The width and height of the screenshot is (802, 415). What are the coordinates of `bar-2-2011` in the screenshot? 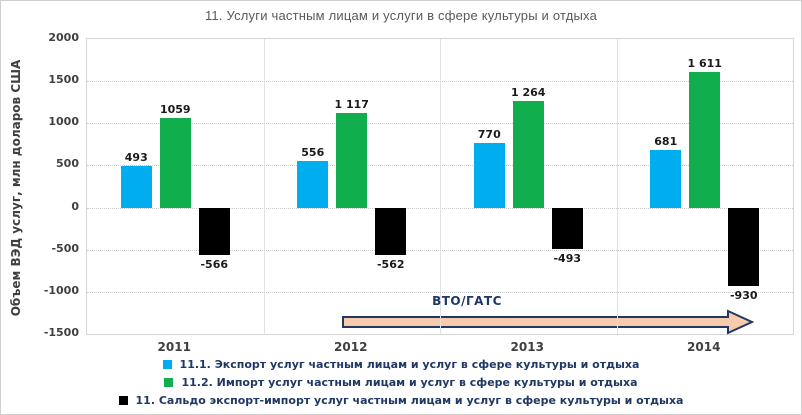 It's located at (175, 163).